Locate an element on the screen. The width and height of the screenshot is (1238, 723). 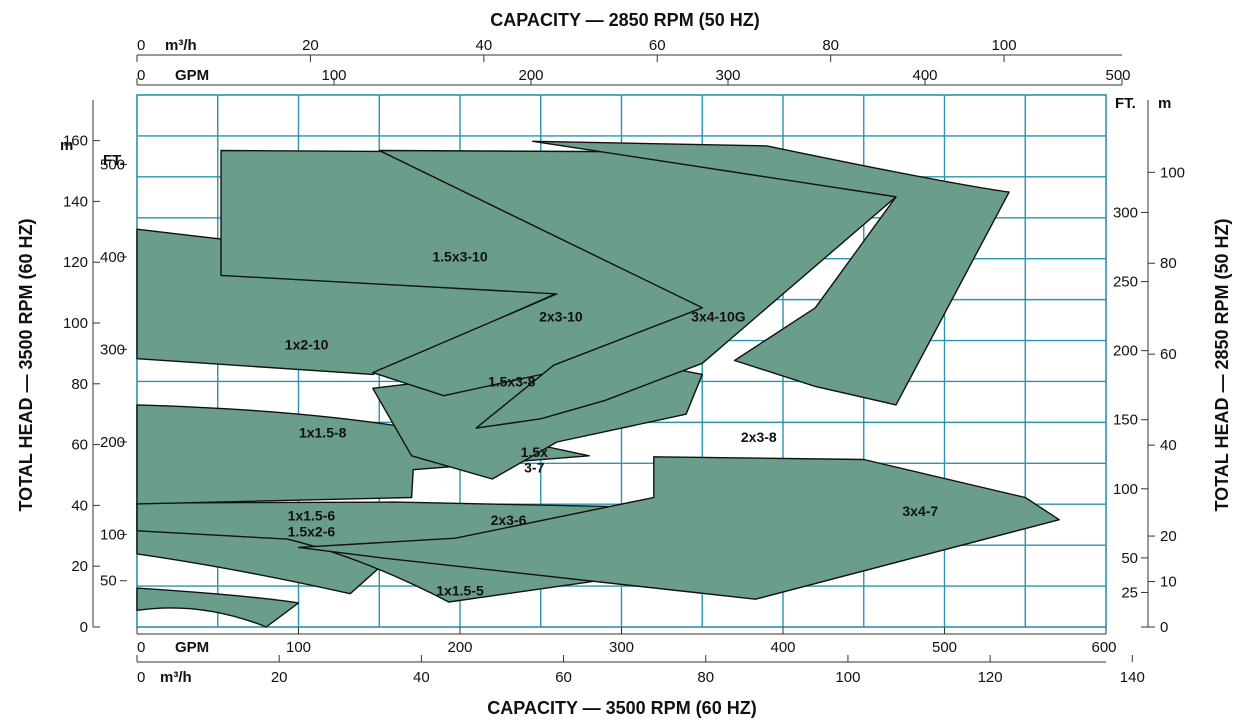
bottom-gpm-tick-label: 0 is located at coordinates (141, 647).